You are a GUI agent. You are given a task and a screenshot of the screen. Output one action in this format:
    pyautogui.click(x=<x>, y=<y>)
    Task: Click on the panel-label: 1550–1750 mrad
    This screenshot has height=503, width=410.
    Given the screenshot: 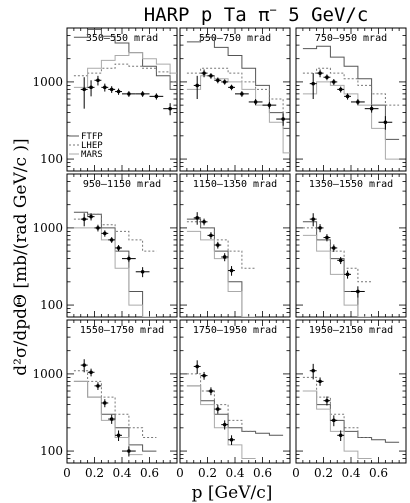 What is the action you would take?
    pyautogui.click(x=122, y=330)
    